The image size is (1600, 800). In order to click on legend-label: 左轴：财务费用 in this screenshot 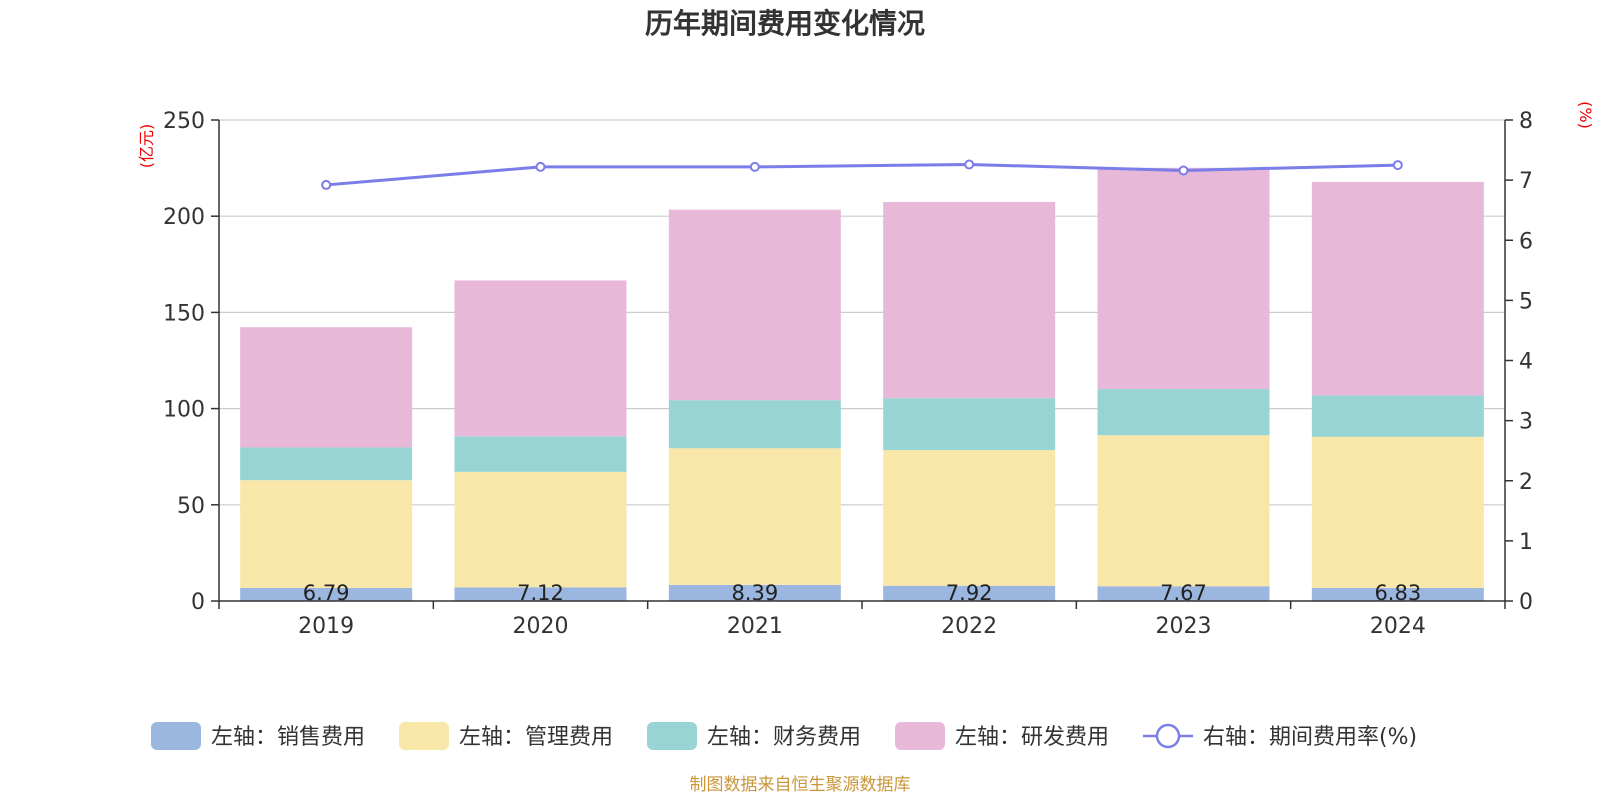, I will do `click(784, 737)`.